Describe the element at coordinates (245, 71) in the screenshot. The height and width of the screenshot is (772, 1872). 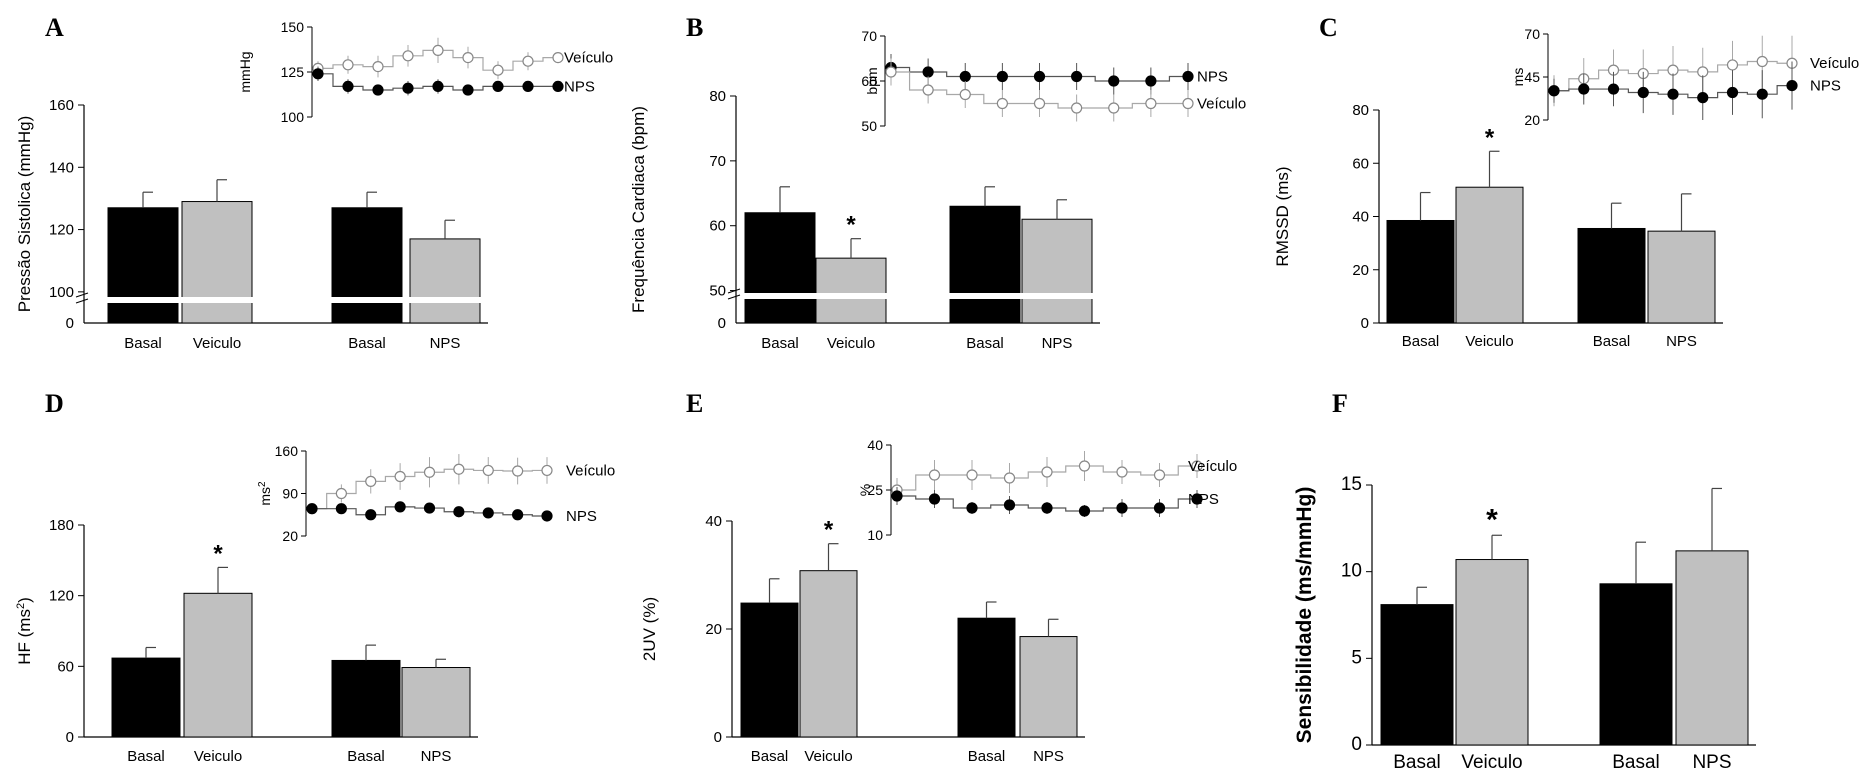
I see `inset-y-title: mmHg` at that location.